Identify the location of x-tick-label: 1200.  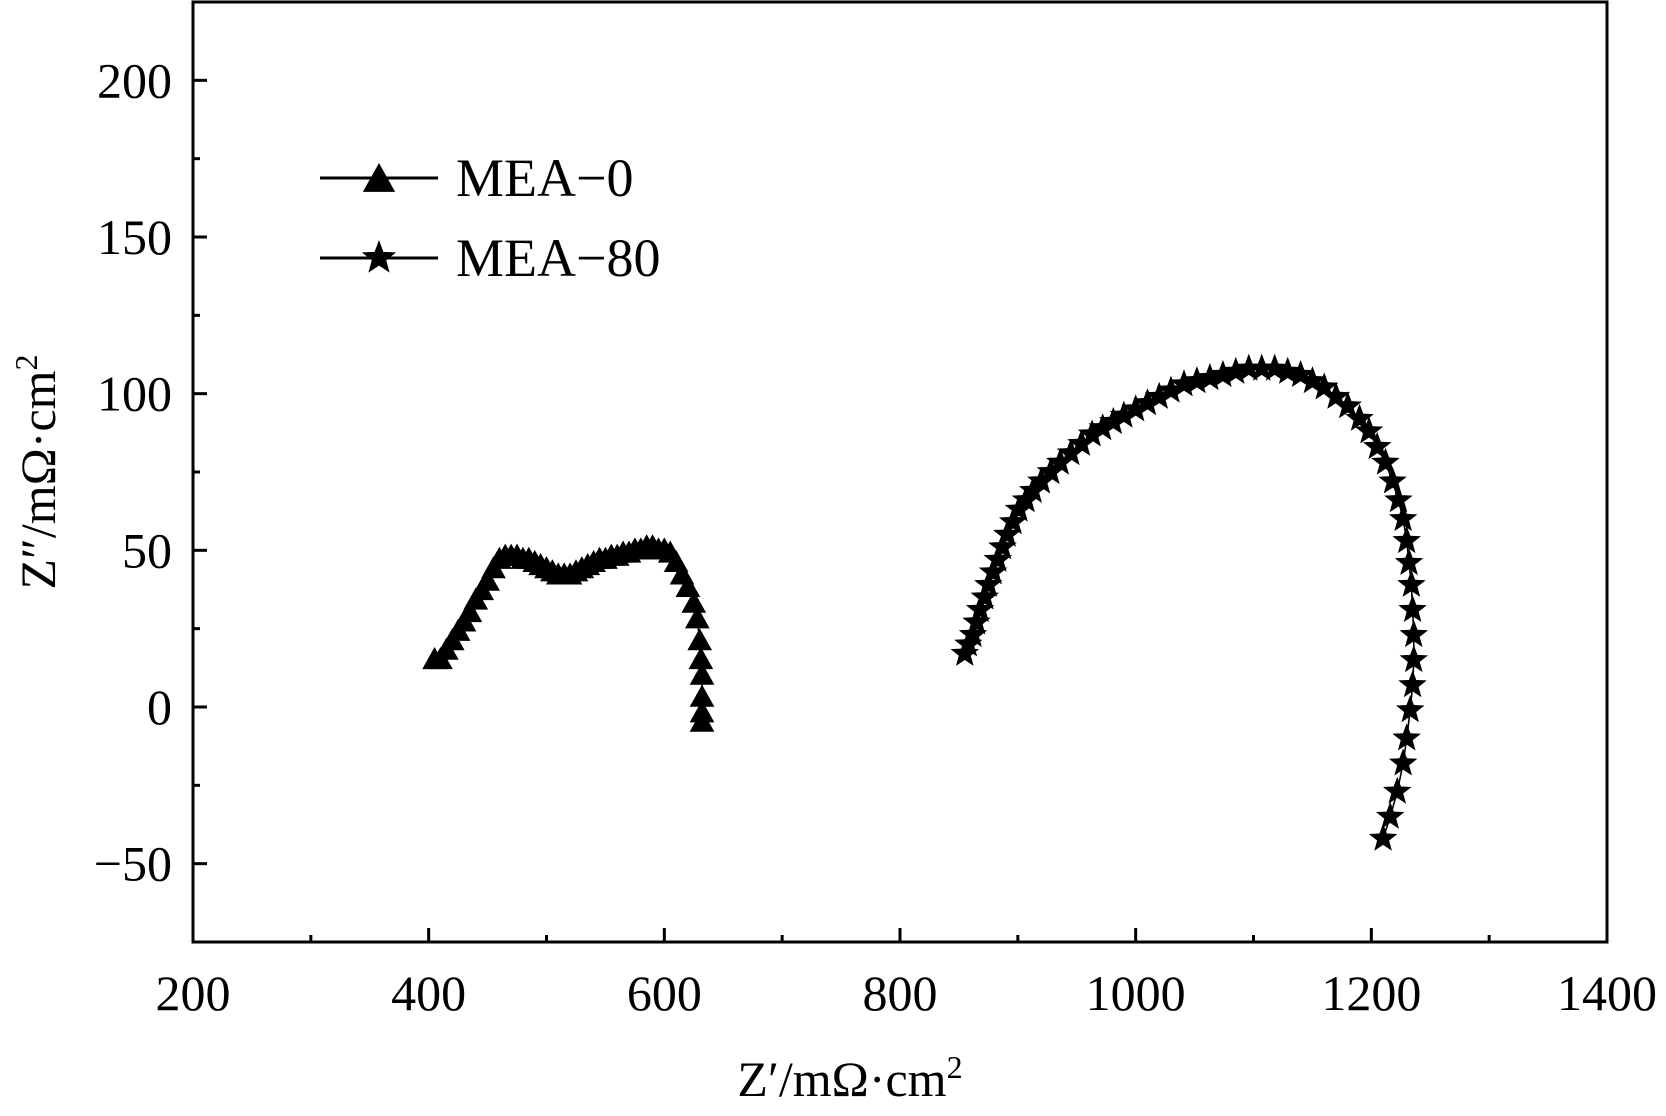
(1371, 993).